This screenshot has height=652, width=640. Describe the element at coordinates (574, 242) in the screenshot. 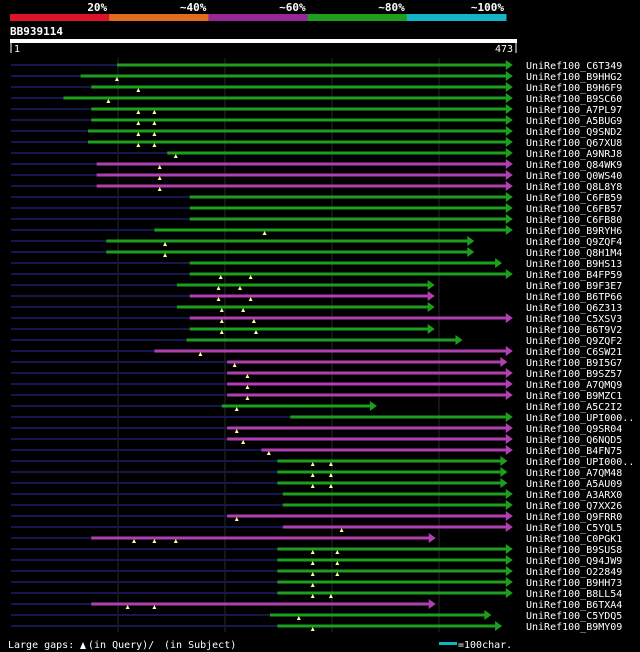

I see `hit-name: UniRef100_Q9ZQF4` at that location.